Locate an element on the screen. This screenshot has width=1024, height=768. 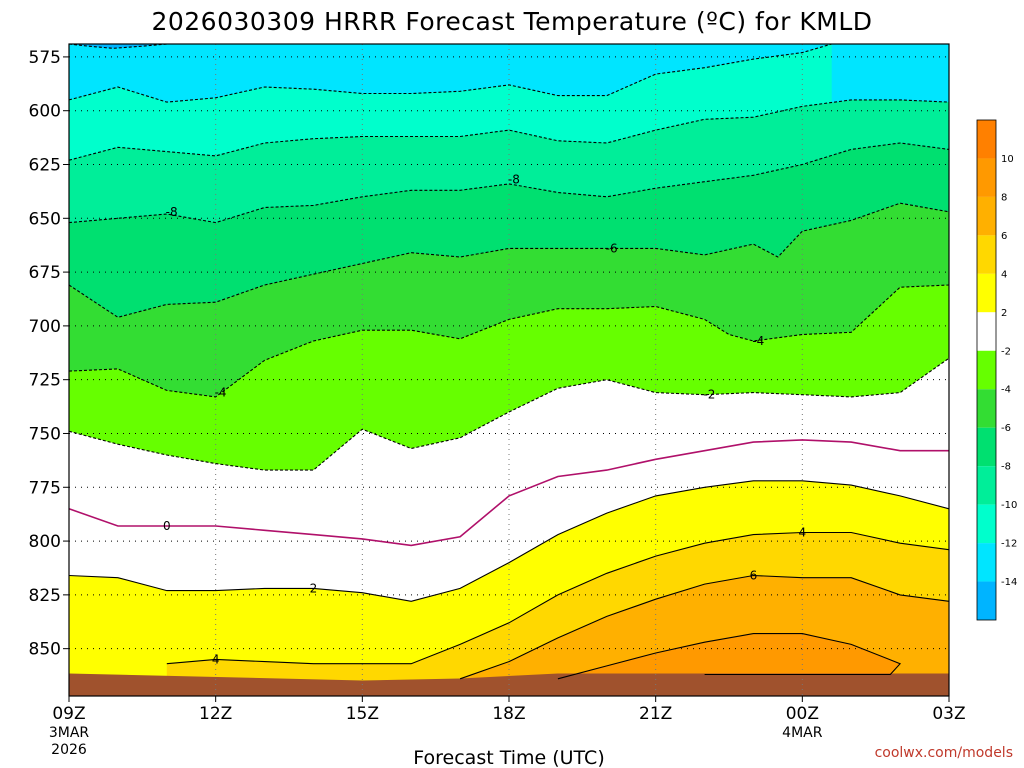
band-fill--14 is located at coordinates (118, 46).